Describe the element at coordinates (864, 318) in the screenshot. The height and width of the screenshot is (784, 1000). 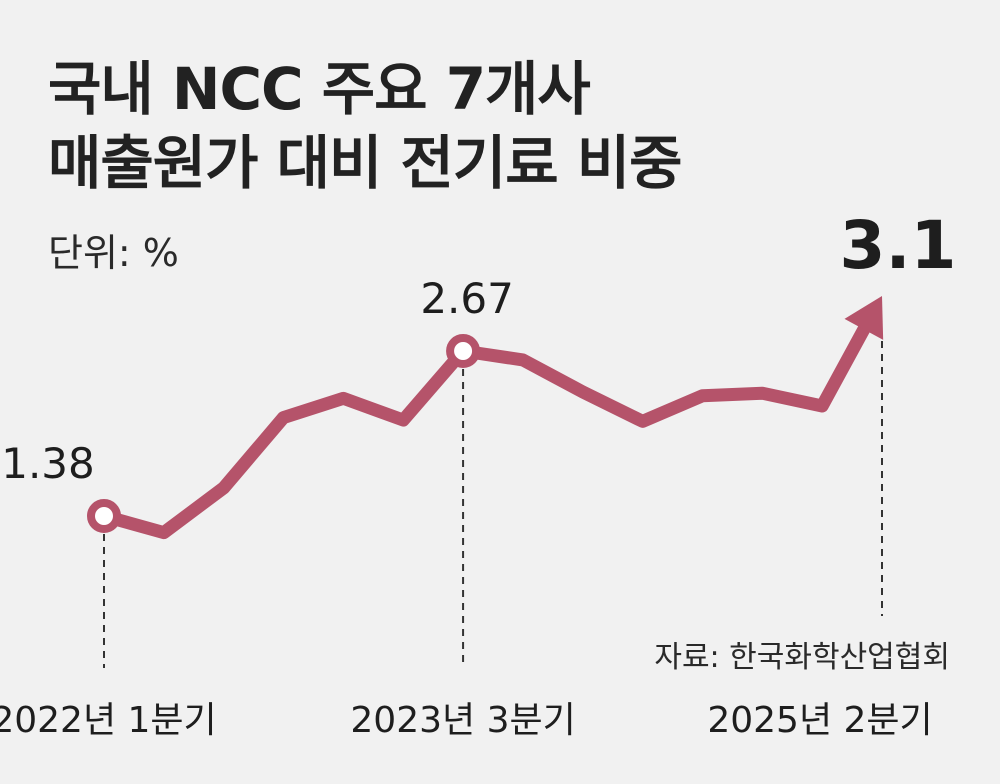
I see `arrowhead-marker` at that location.